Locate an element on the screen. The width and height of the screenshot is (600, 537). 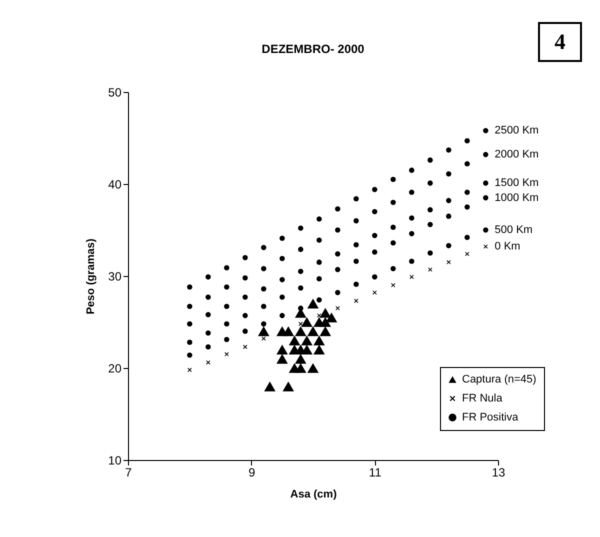
y-tick-label: 40 is located at coordinates (115, 185).